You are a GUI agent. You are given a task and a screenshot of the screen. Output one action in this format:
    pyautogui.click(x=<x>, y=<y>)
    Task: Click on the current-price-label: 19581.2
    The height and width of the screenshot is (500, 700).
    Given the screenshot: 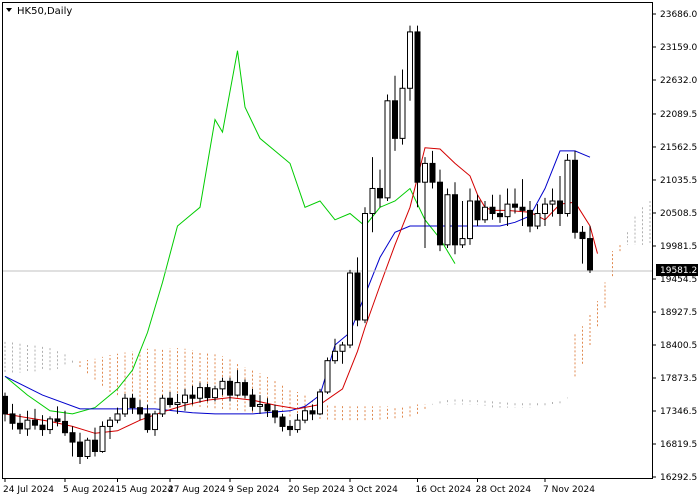 What is the action you would take?
    pyautogui.click(x=678, y=271)
    